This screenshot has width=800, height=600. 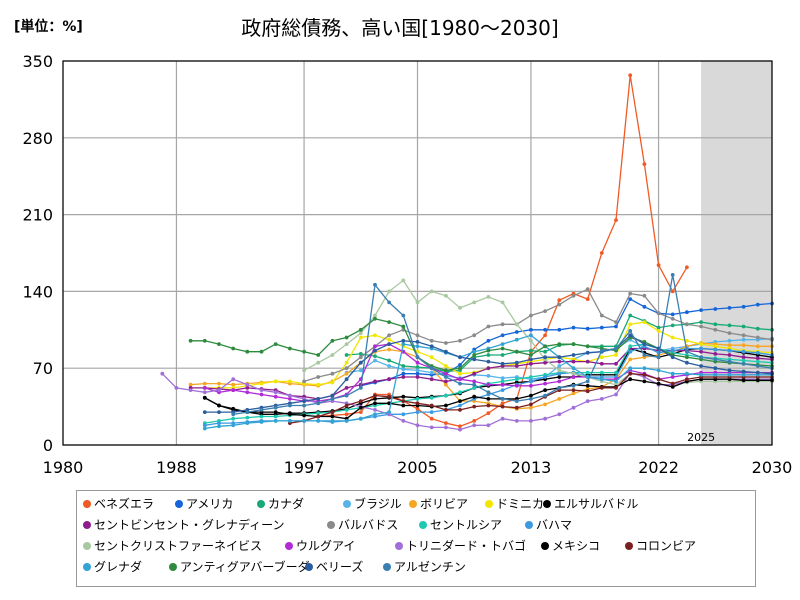 I want to click on legend-item: バルバドス, so click(x=362, y=524).